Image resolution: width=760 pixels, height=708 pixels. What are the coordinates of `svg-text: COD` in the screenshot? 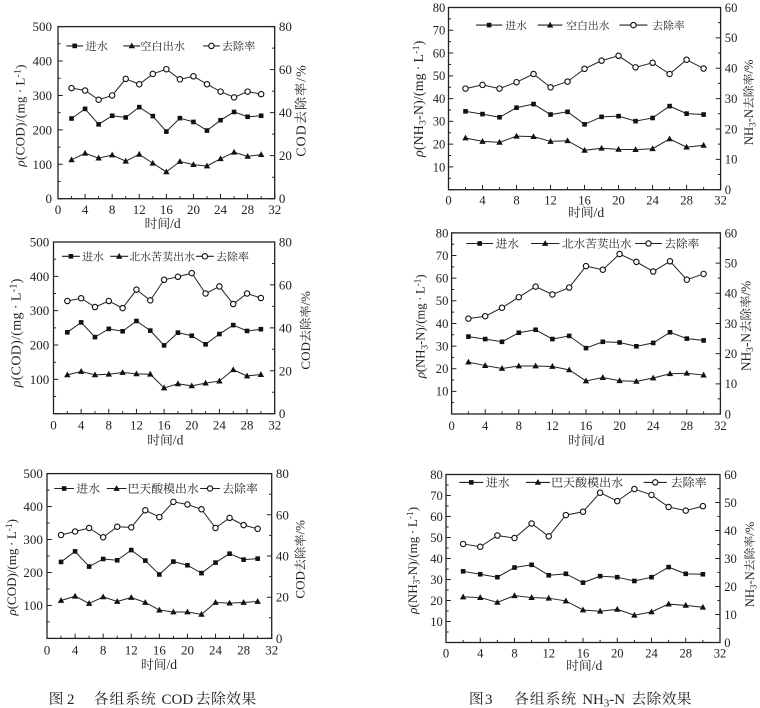 It's located at (178, 700).